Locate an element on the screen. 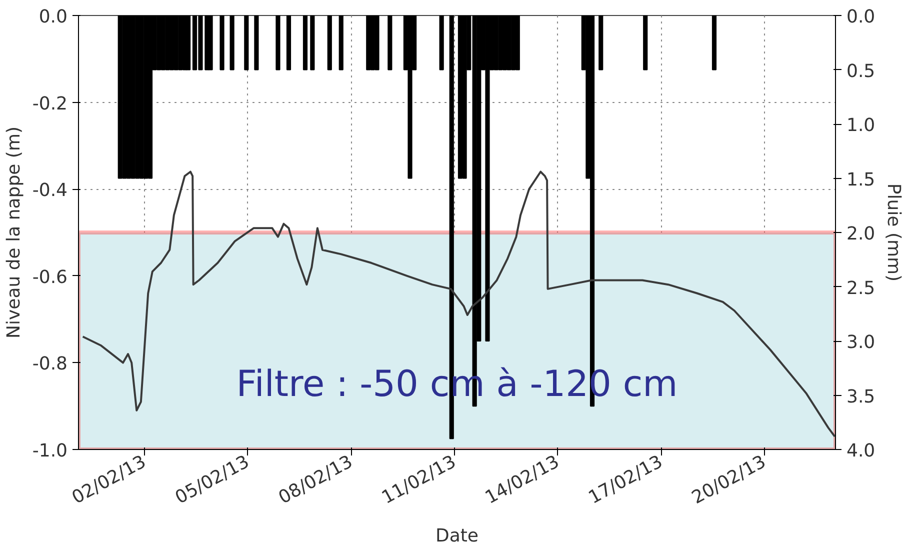  y2-tick-label: 1.5 is located at coordinates (861, 179).